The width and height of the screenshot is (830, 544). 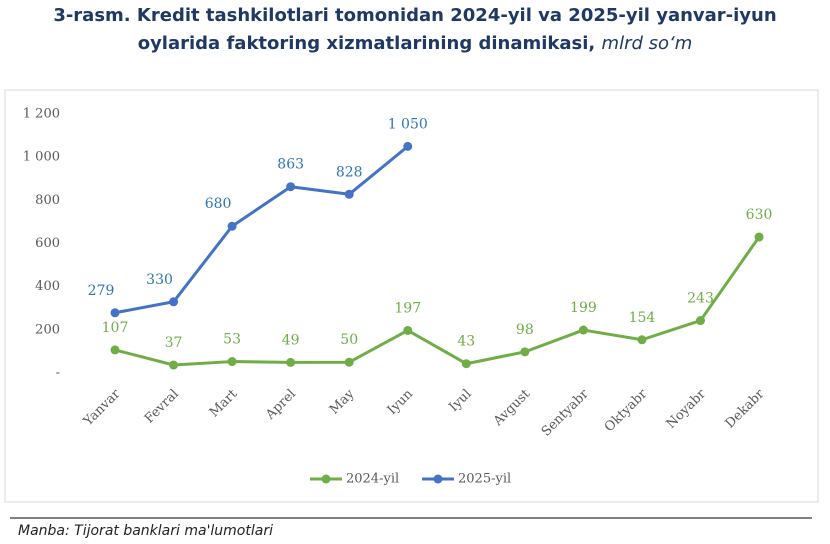 I want to click on legend-label: 2024-yil, so click(x=372, y=479).